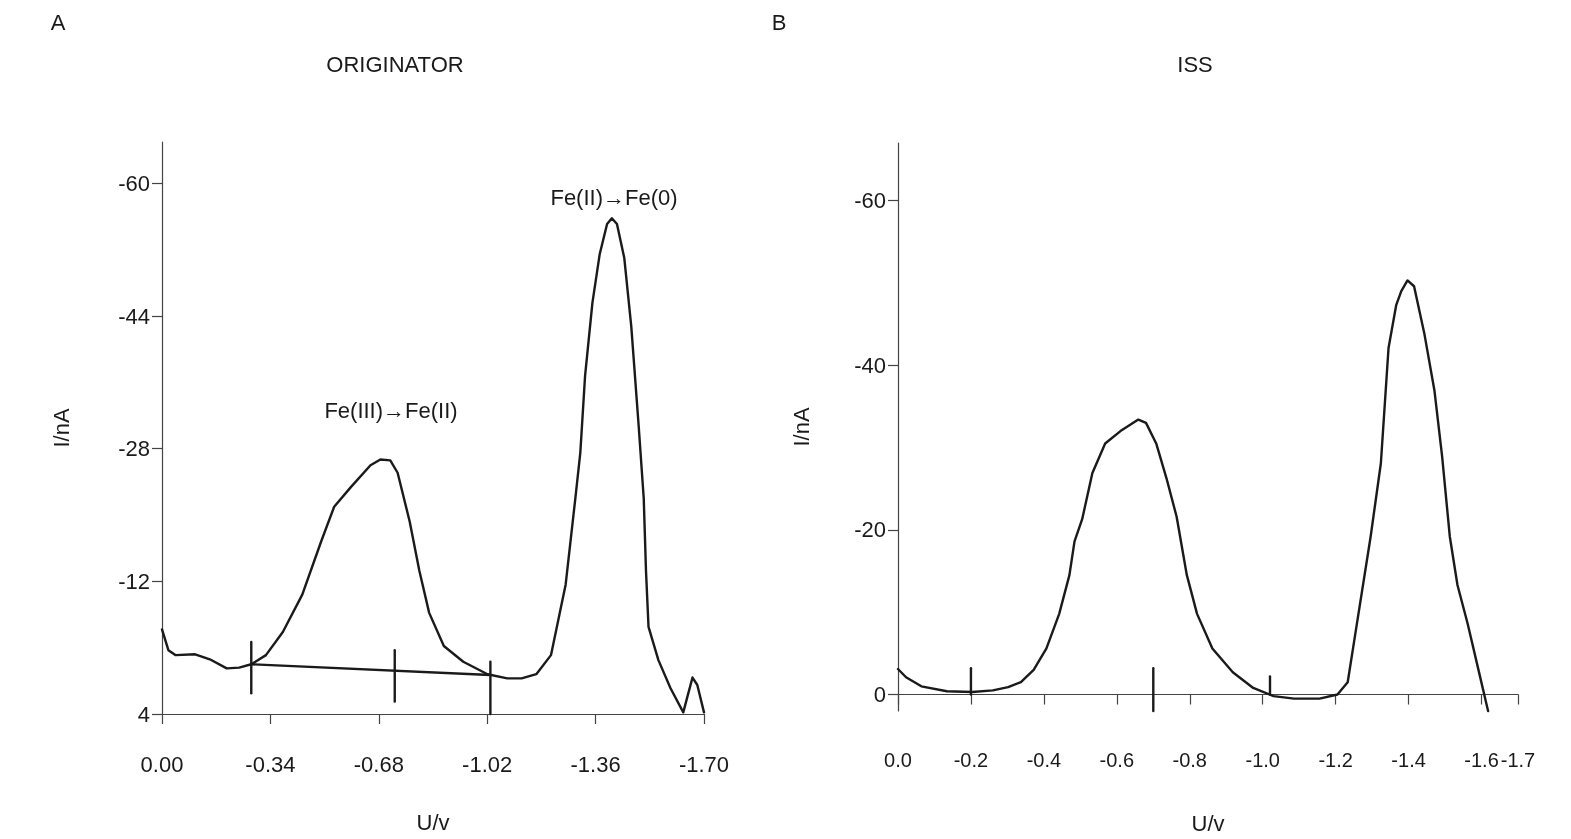 This screenshot has height=839, width=1571. I want to click on x-tick-label: 0.00, so click(162, 764).